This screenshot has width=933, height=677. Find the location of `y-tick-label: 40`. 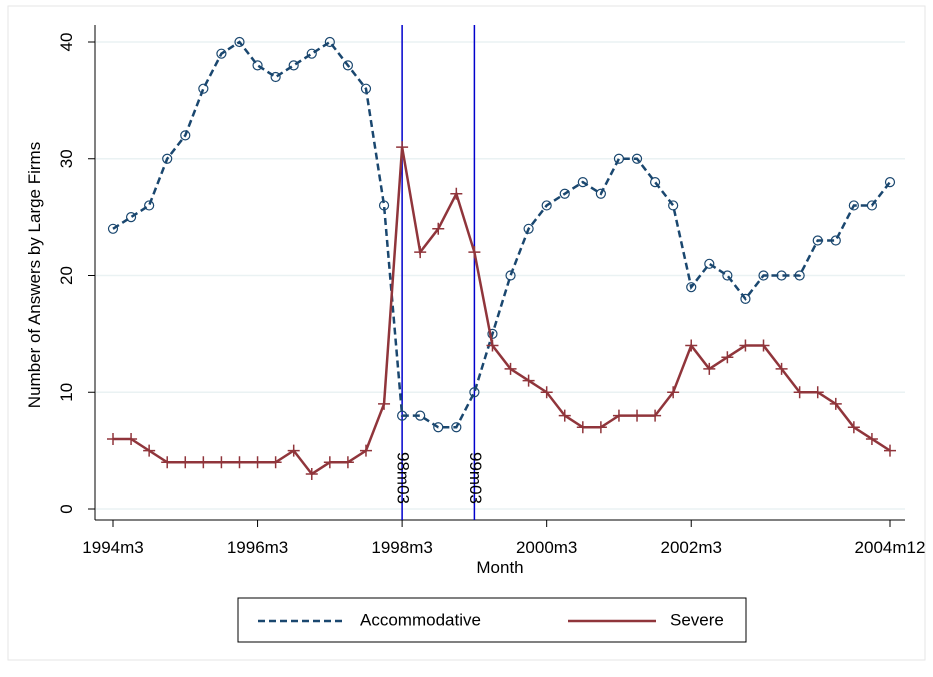

y-tick-label: 40 is located at coordinates (66, 42).